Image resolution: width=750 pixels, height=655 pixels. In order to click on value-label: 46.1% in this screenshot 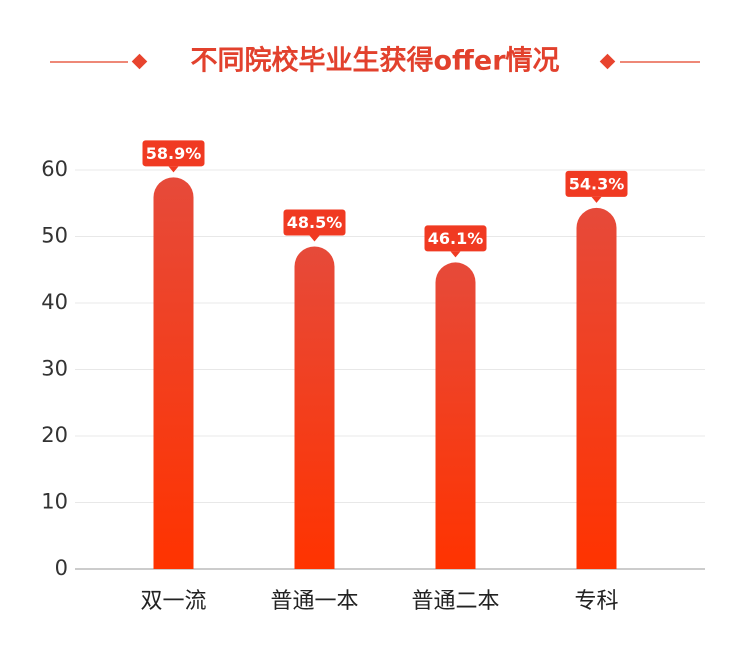, I will do `click(456, 238)`.